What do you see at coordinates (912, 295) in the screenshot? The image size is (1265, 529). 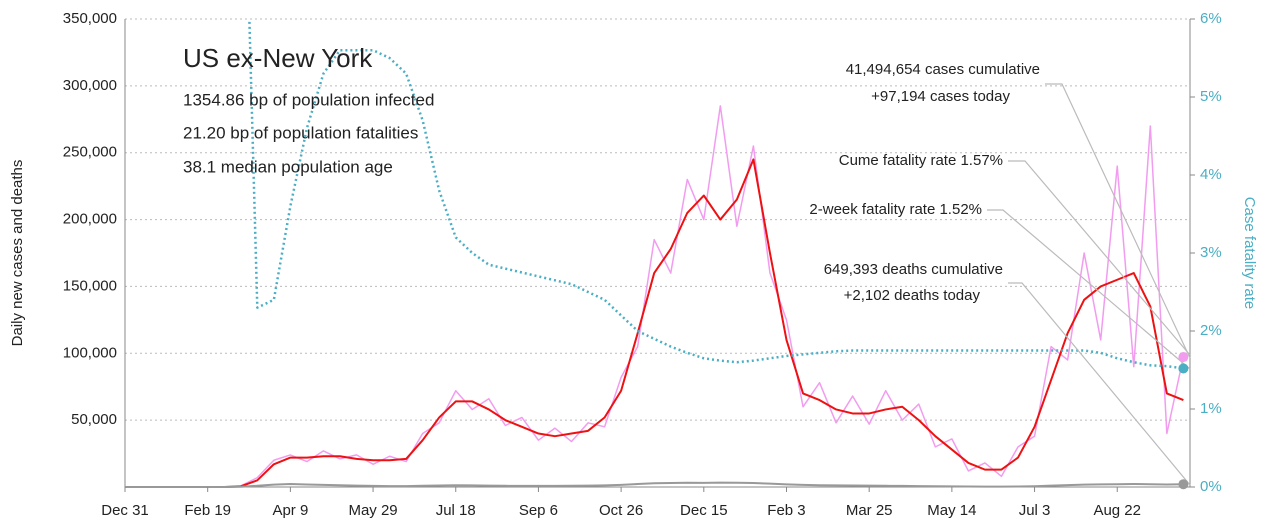 I see `annotation: +2,102 deaths today` at bounding box center [912, 295].